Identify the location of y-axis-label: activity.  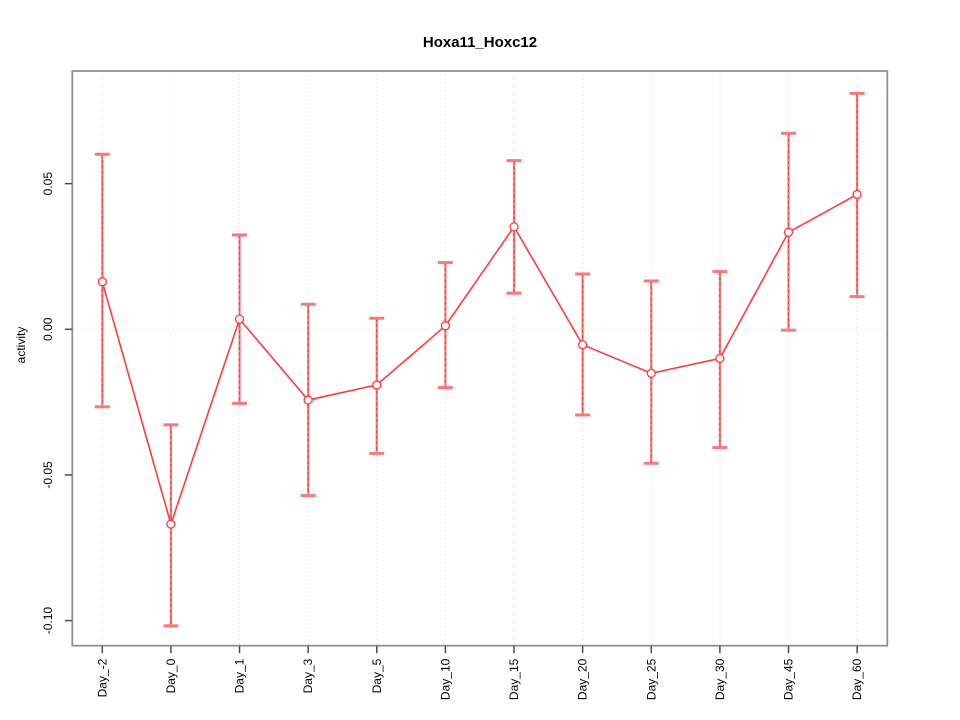
(21, 345).